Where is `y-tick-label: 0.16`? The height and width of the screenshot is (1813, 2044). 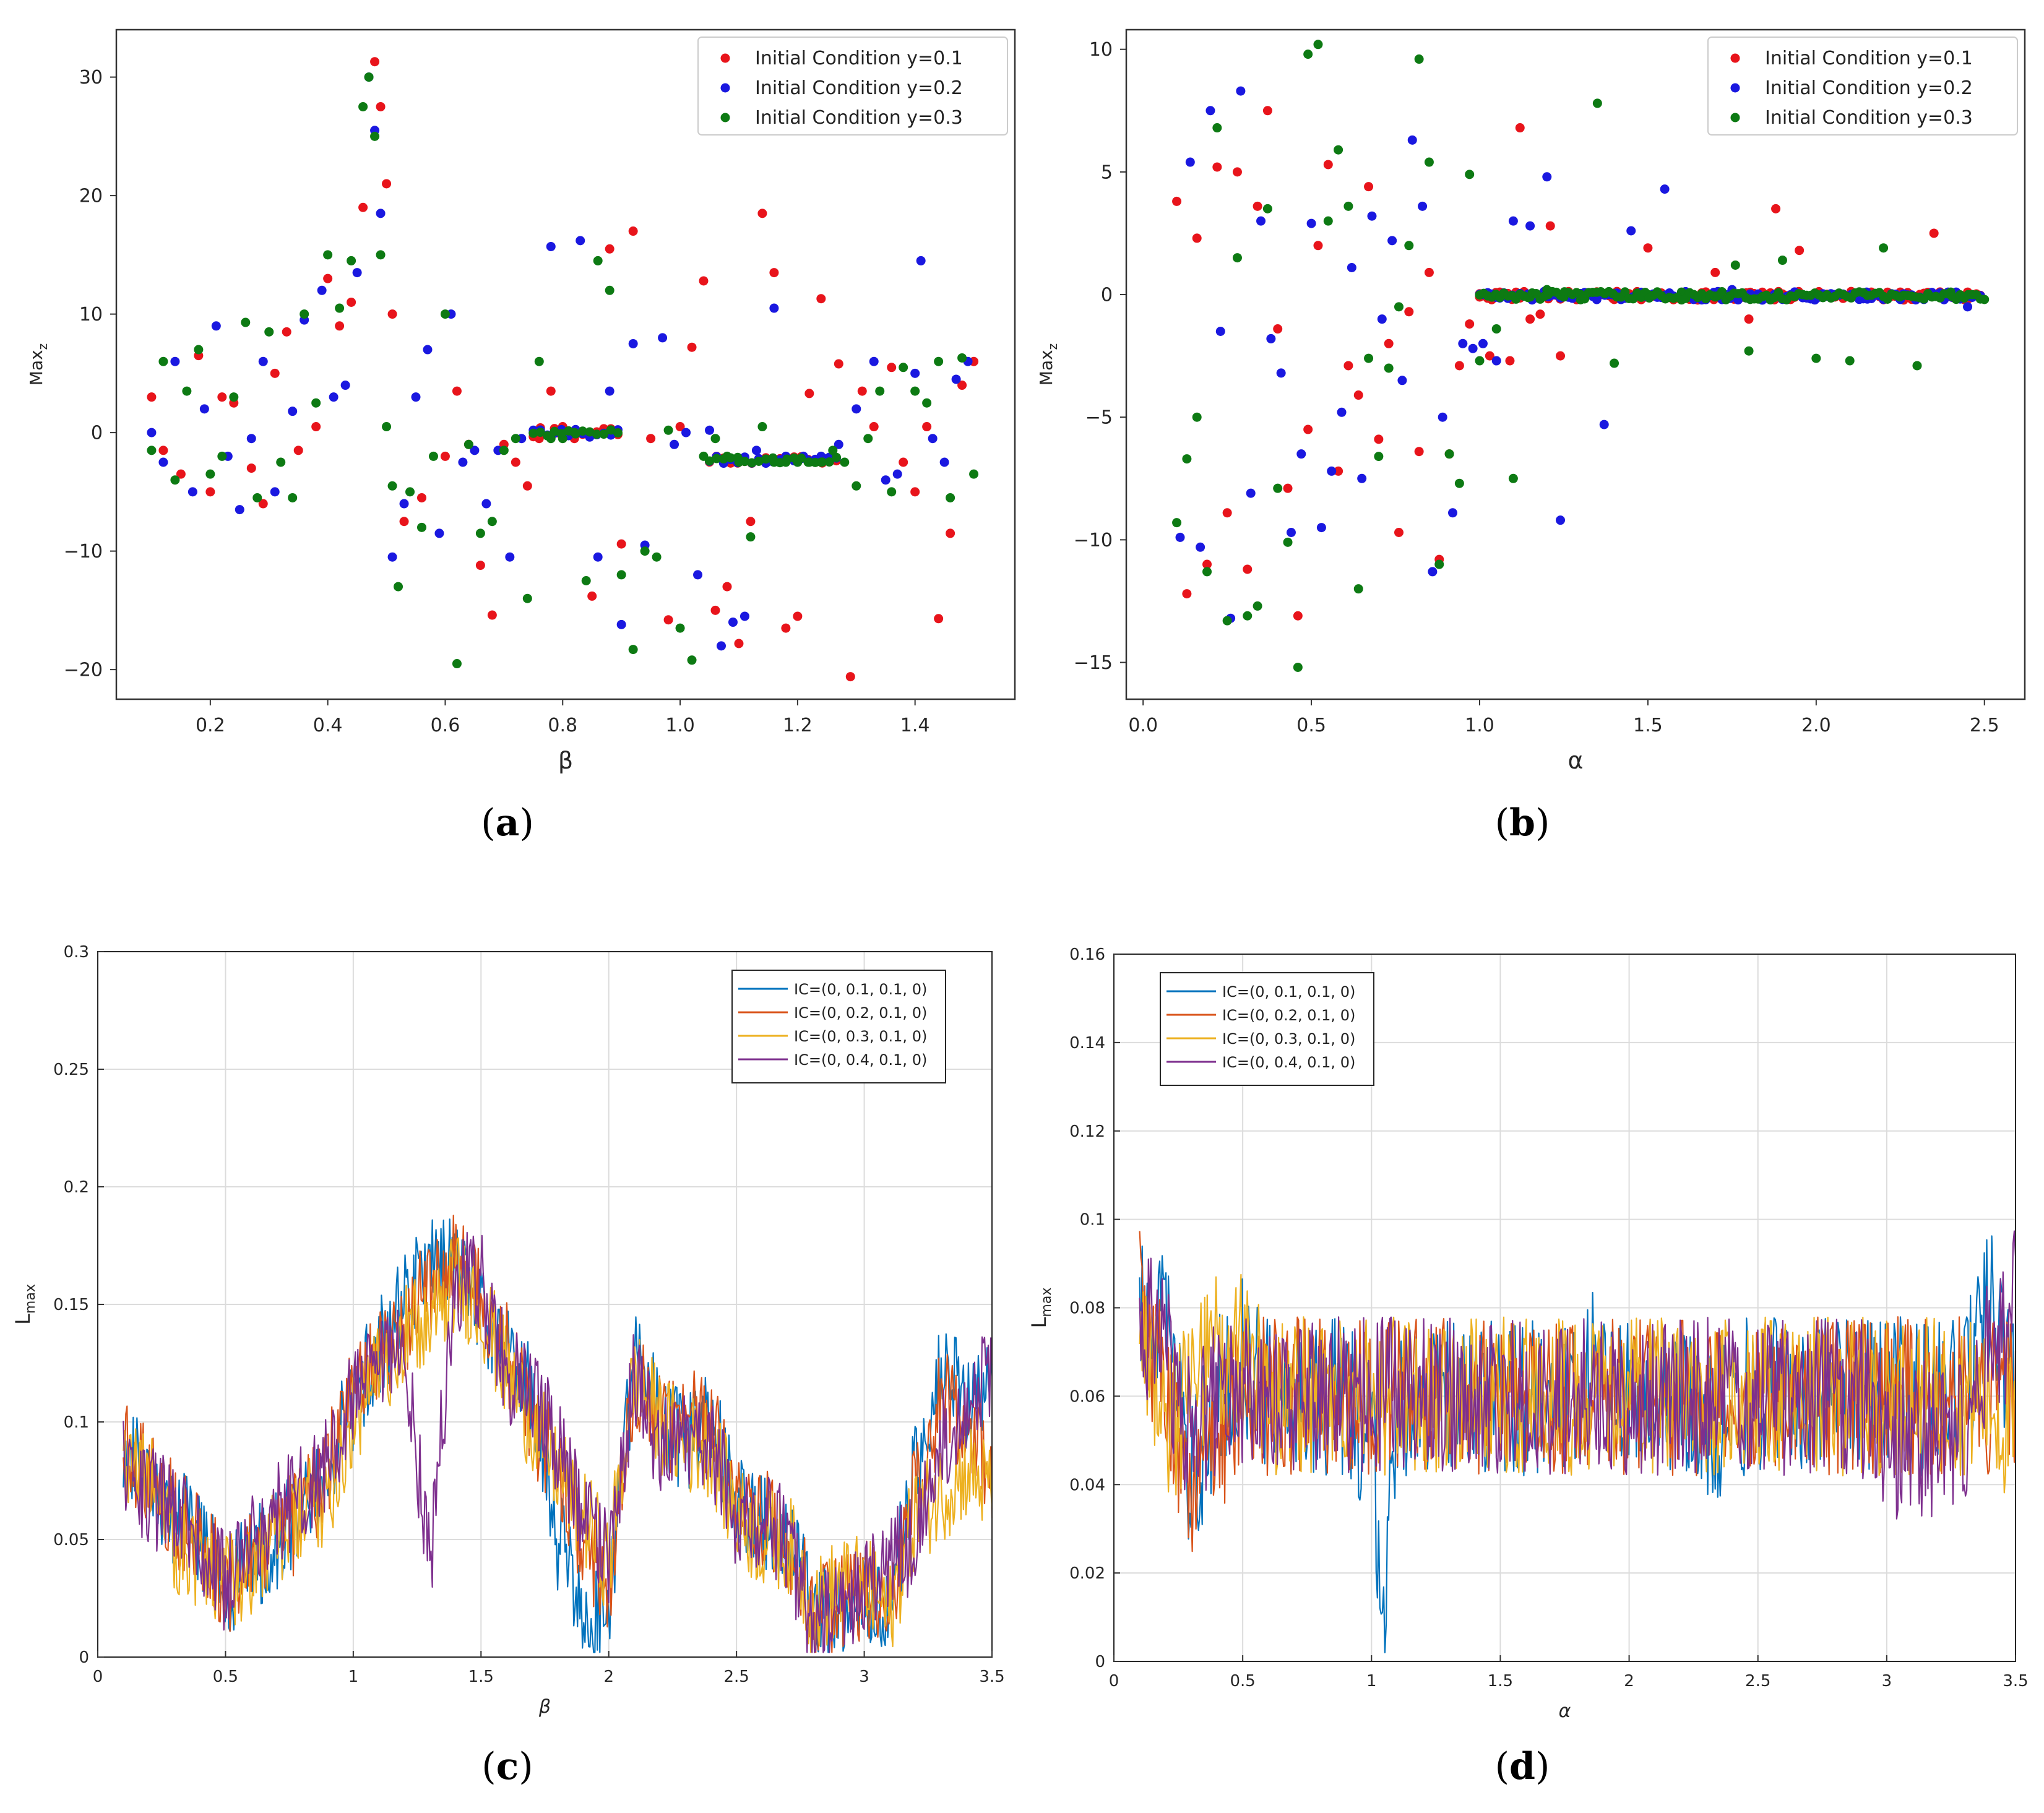 y-tick-label: 0.16 is located at coordinates (1087, 954).